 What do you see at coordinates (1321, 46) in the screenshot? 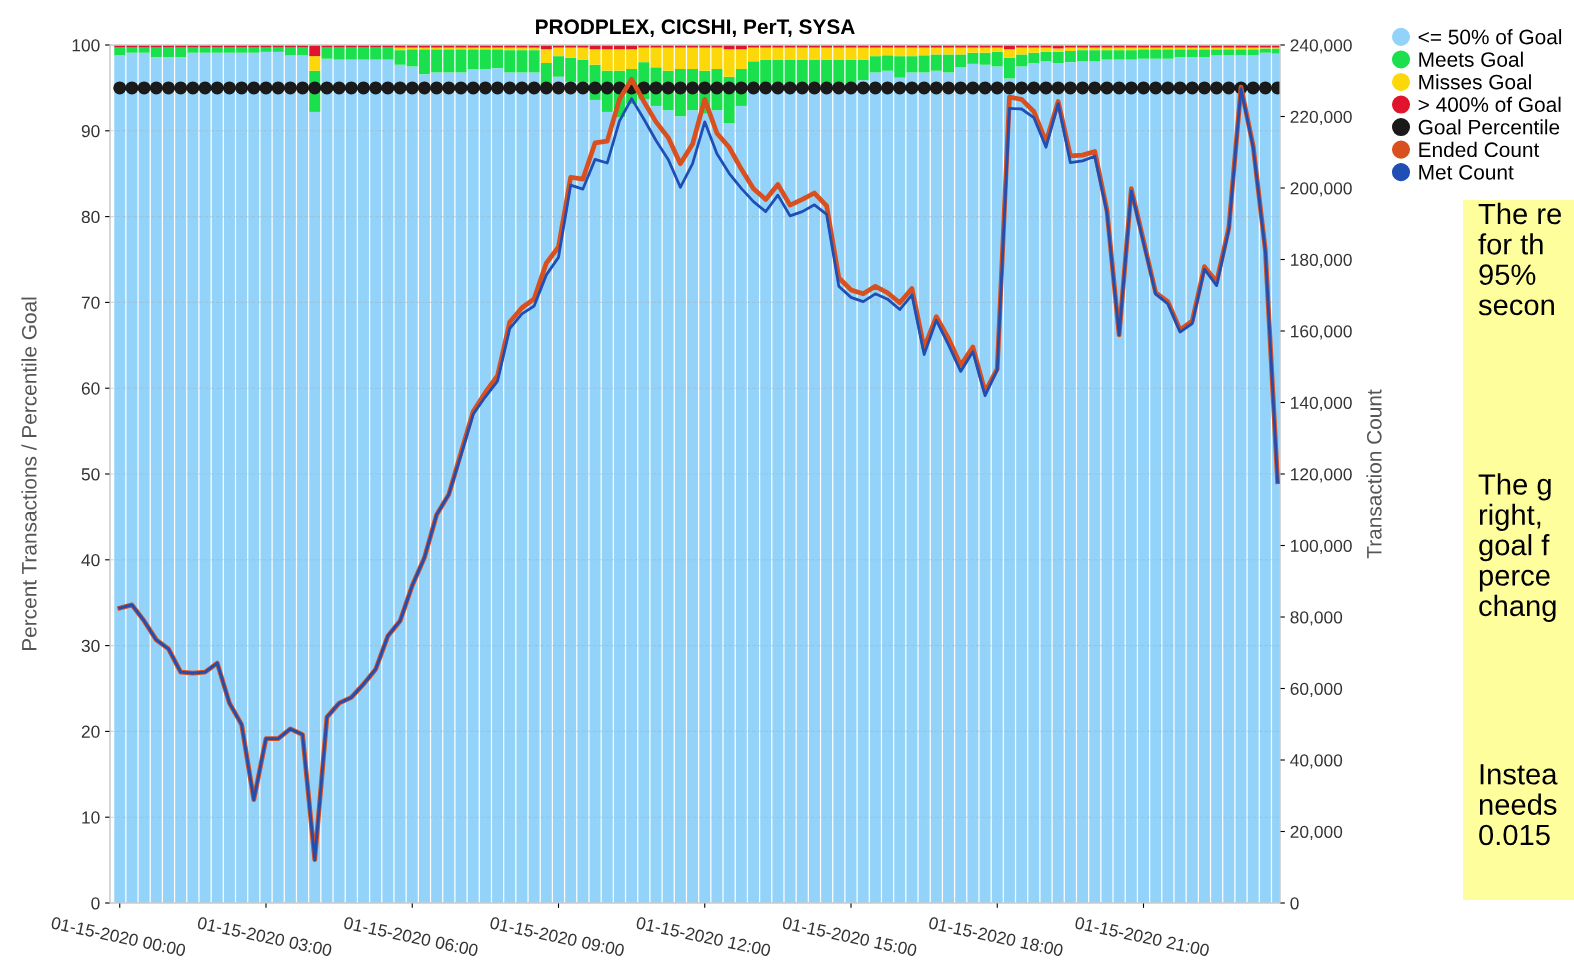
I see `y2-tick-label: 240,000` at bounding box center [1321, 46].